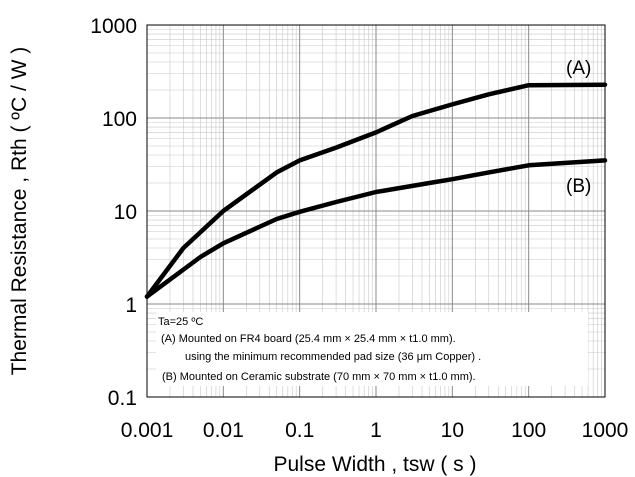 This screenshot has height=477, width=635. I want to click on y-tick-labels: 0.1 1 10 100 1000, so click(113, 212).